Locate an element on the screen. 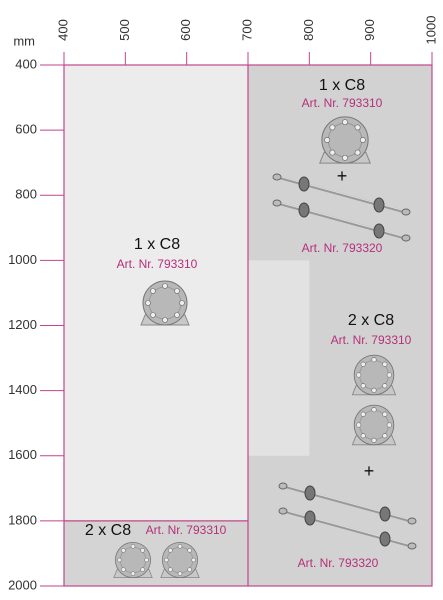  x-tick-label: 800 is located at coordinates (308, 30).